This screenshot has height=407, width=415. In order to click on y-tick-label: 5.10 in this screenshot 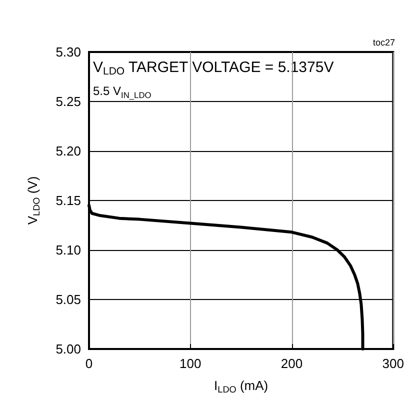, I will do `click(68, 250)`.